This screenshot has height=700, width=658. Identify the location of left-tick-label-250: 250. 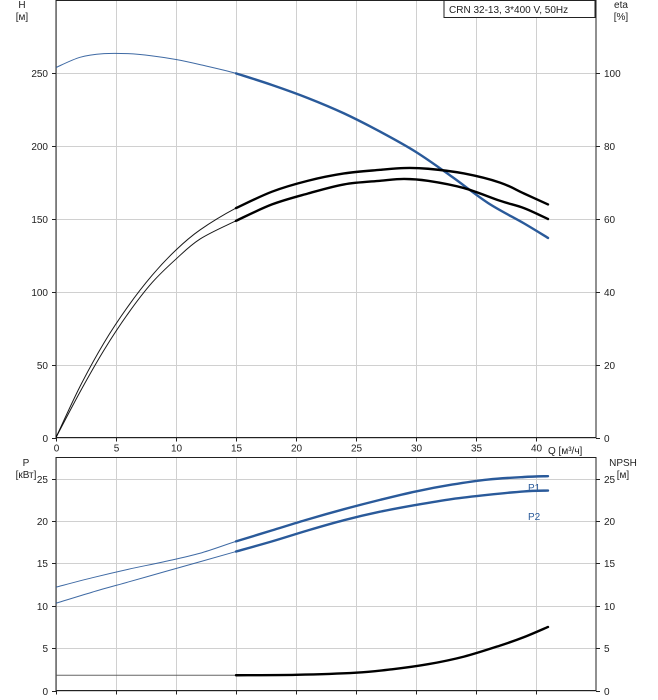
(39, 74).